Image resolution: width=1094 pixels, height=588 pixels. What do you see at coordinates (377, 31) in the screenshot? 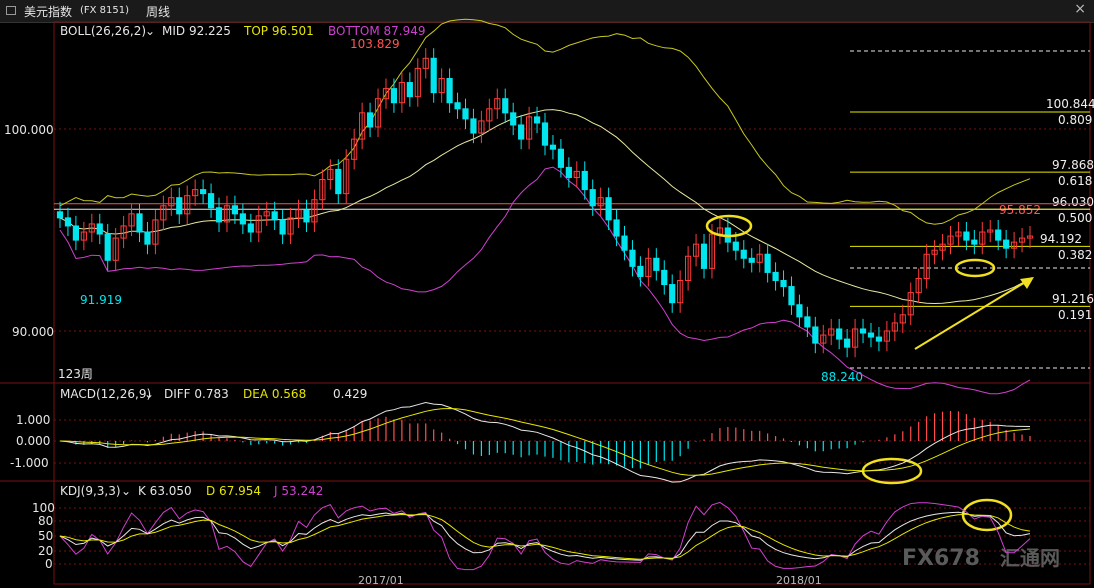
I see `boll-bottom: BOTTOM 87.949` at bounding box center [377, 31].